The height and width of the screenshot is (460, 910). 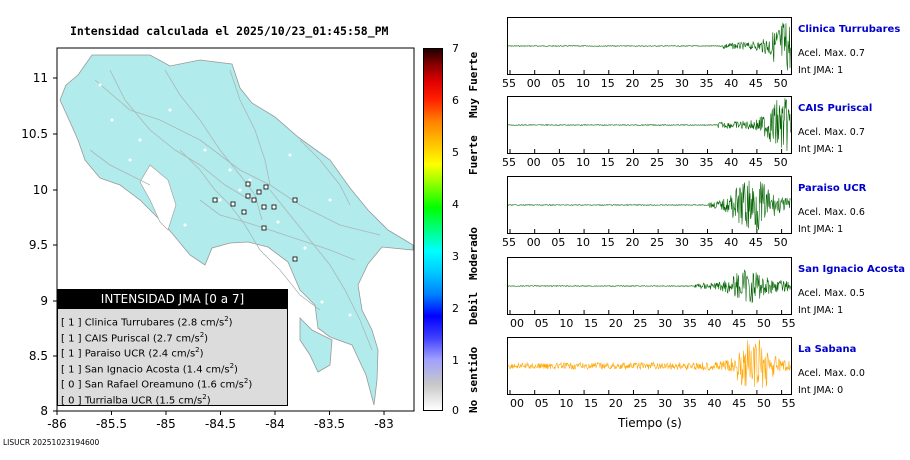 I want to click on map-x-tick-label: -85.5, so click(x=111, y=424).